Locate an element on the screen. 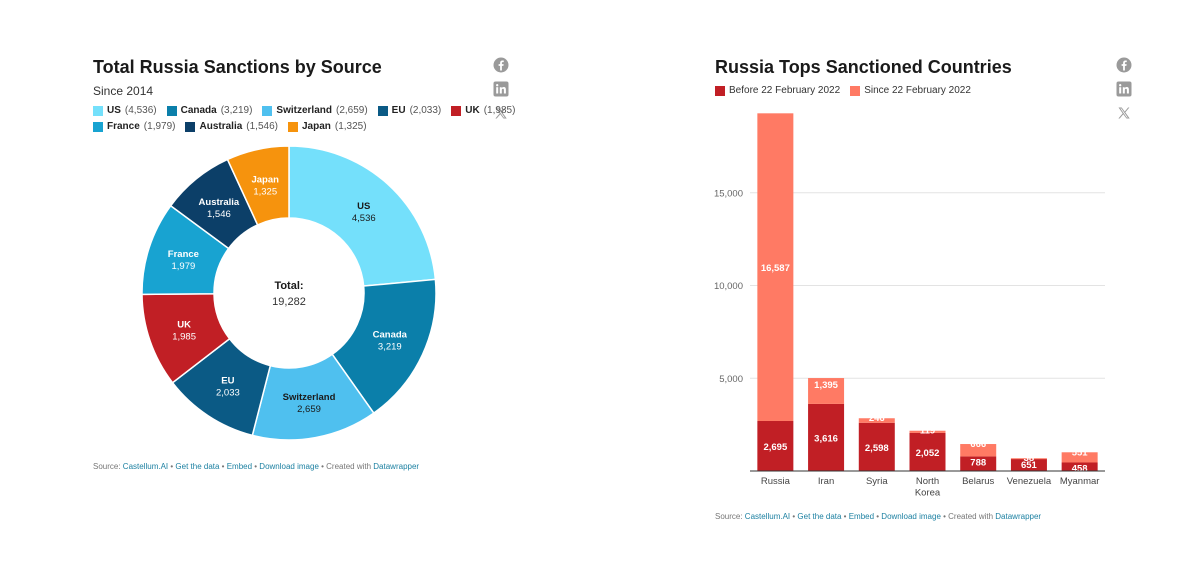  legend-label: Before 22 February 2022 is located at coordinates (785, 90).